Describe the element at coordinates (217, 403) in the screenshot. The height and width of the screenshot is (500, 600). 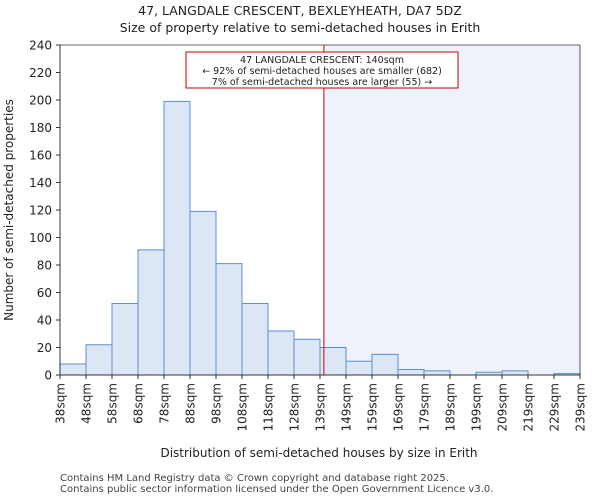
I see `x-tick-label: 98sqm` at that location.